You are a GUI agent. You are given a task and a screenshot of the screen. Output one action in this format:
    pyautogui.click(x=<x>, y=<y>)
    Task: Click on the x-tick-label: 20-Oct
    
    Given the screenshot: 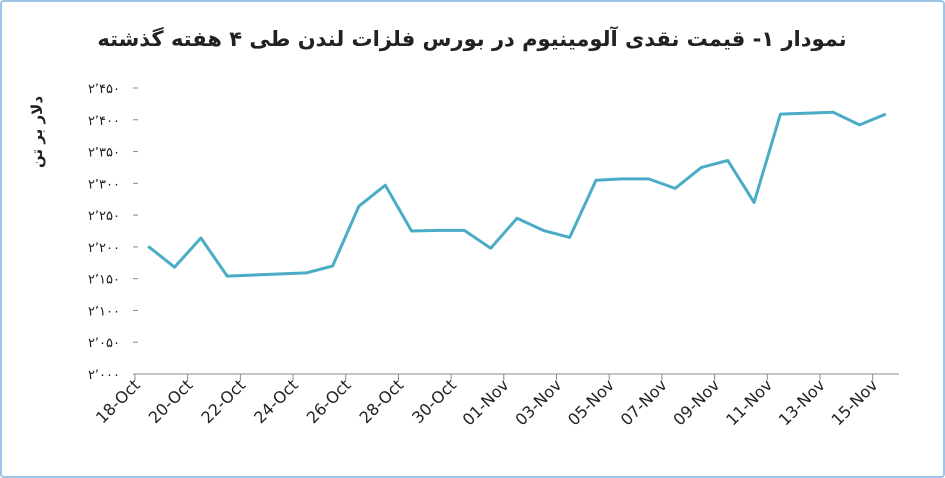 What is the action you would take?
    pyautogui.click(x=171, y=401)
    